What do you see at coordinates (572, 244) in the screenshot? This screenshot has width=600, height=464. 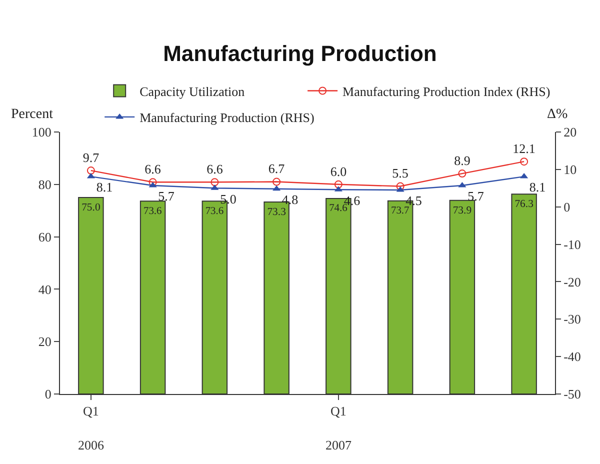 I see `y2-tick-label: -10` at bounding box center [572, 244].